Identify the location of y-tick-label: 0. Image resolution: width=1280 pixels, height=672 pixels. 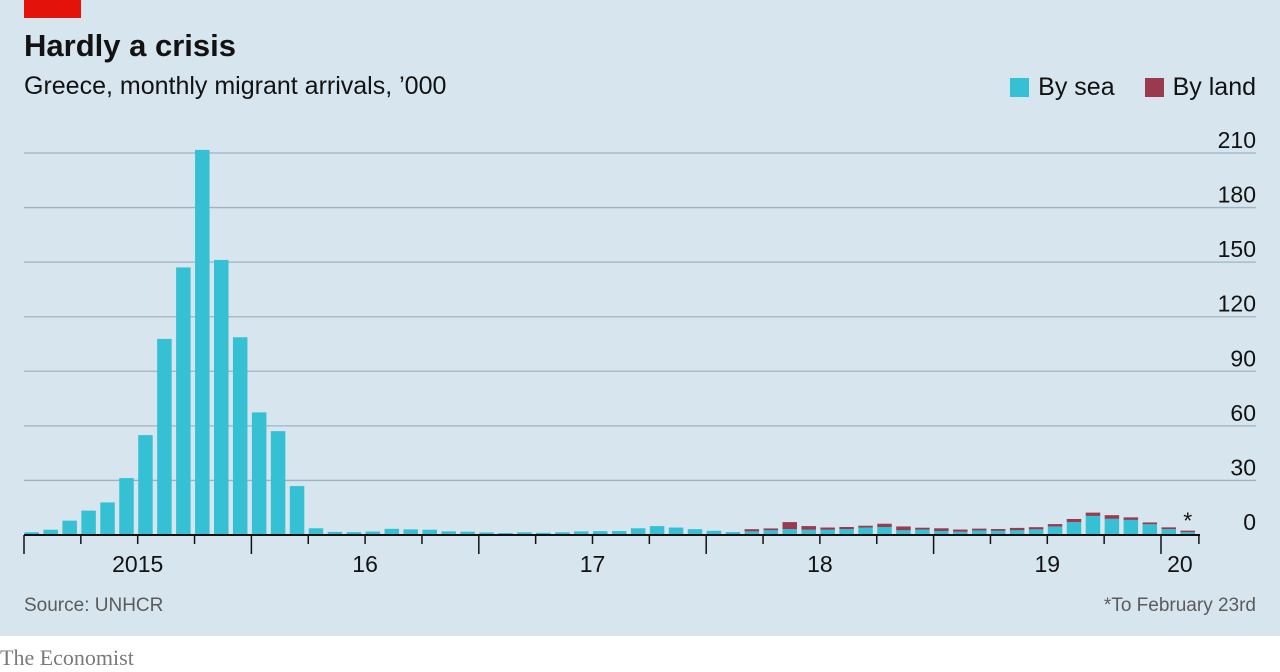
(1249, 522).